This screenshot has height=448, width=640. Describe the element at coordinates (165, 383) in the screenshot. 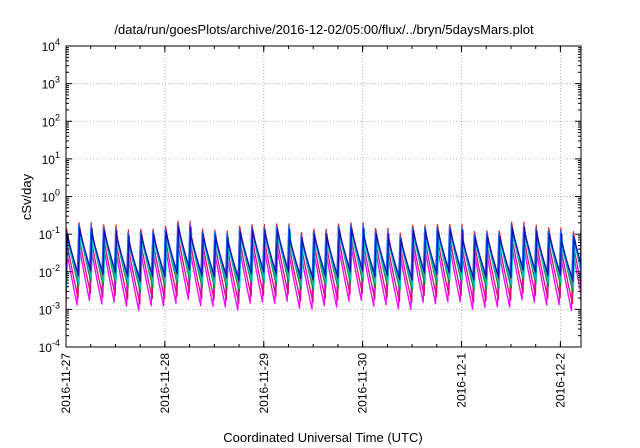

I see `x-tick-label: 2016-11-28` at that location.